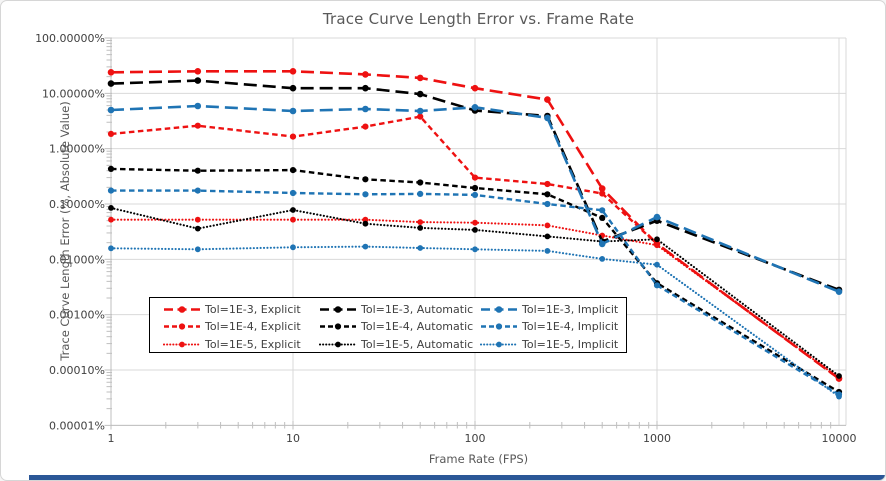 The width and height of the screenshot is (886, 481). Describe the element at coordinates (839, 438) in the screenshot. I see `x-tick-label: 10000` at that location.